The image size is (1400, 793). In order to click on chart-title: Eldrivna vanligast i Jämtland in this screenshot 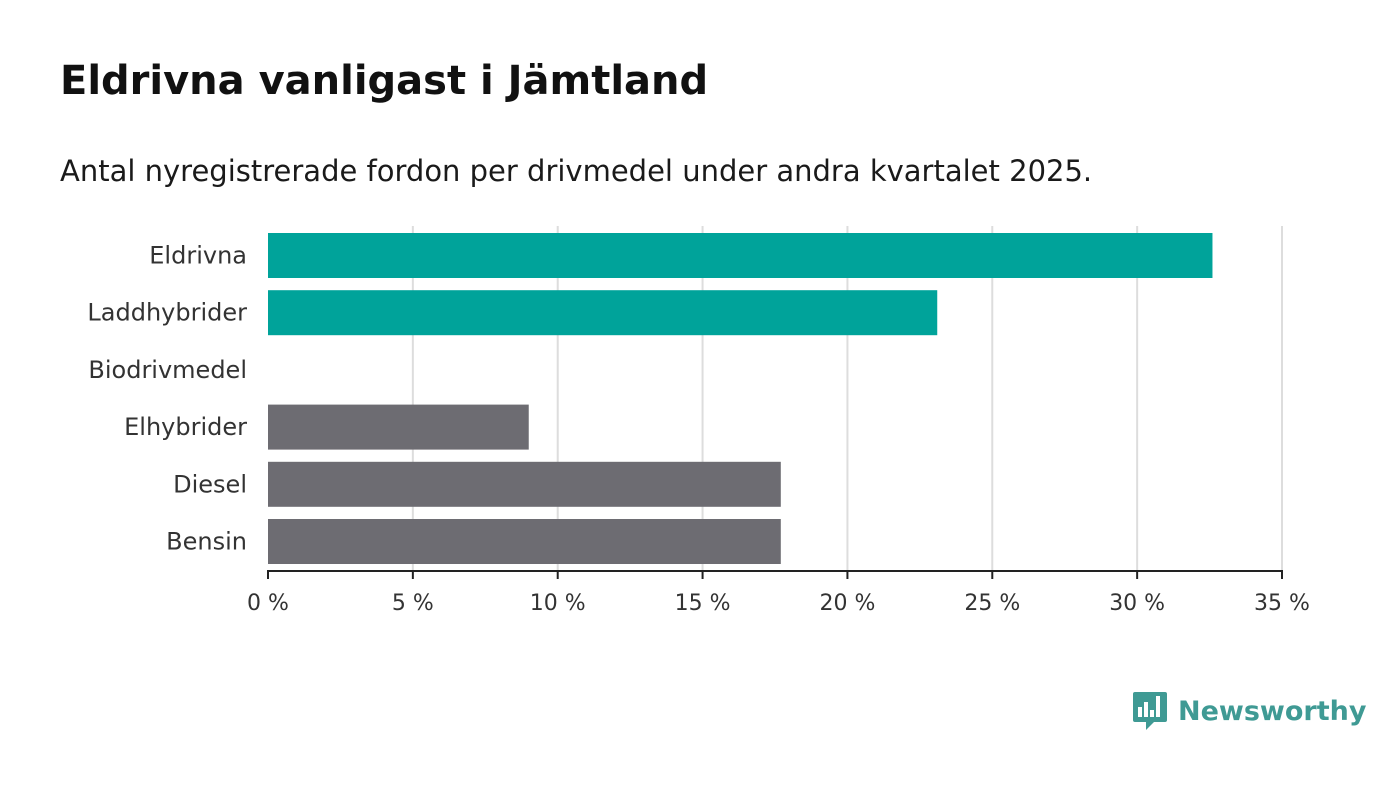, I will do `click(384, 81)`.